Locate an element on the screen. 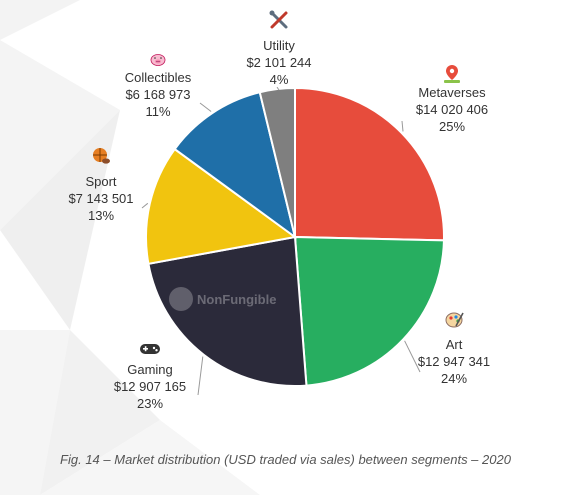 The image size is (571, 495). label-gaming: Gaming $12 907 165 23% is located at coordinates (150, 377).